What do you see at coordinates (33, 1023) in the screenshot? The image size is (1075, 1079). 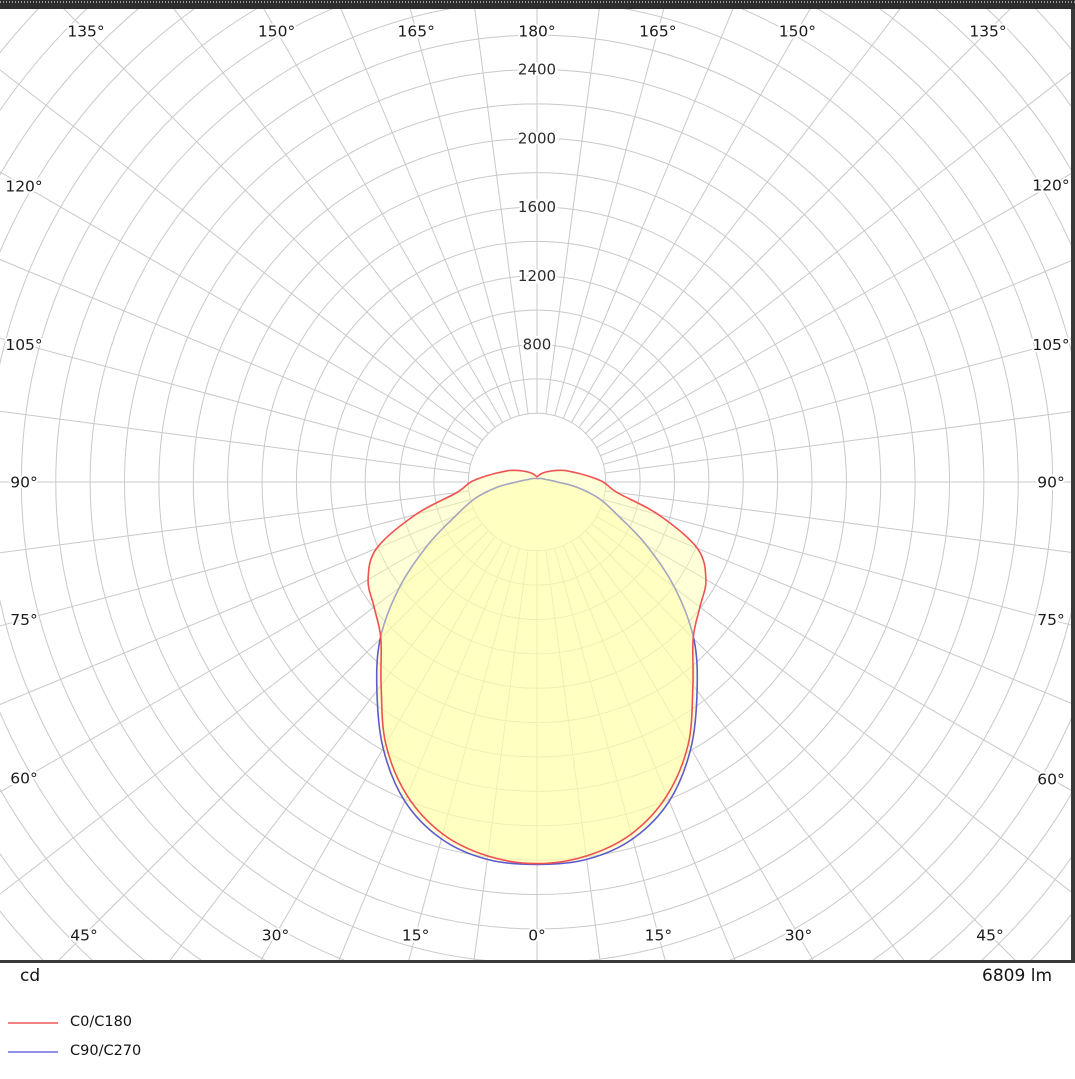 I see `c0-c180-line-swatch` at bounding box center [33, 1023].